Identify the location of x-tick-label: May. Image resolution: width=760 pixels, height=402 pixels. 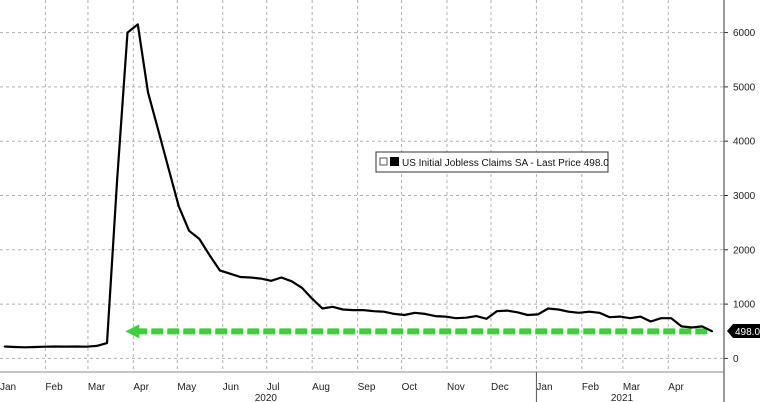
(186, 387).